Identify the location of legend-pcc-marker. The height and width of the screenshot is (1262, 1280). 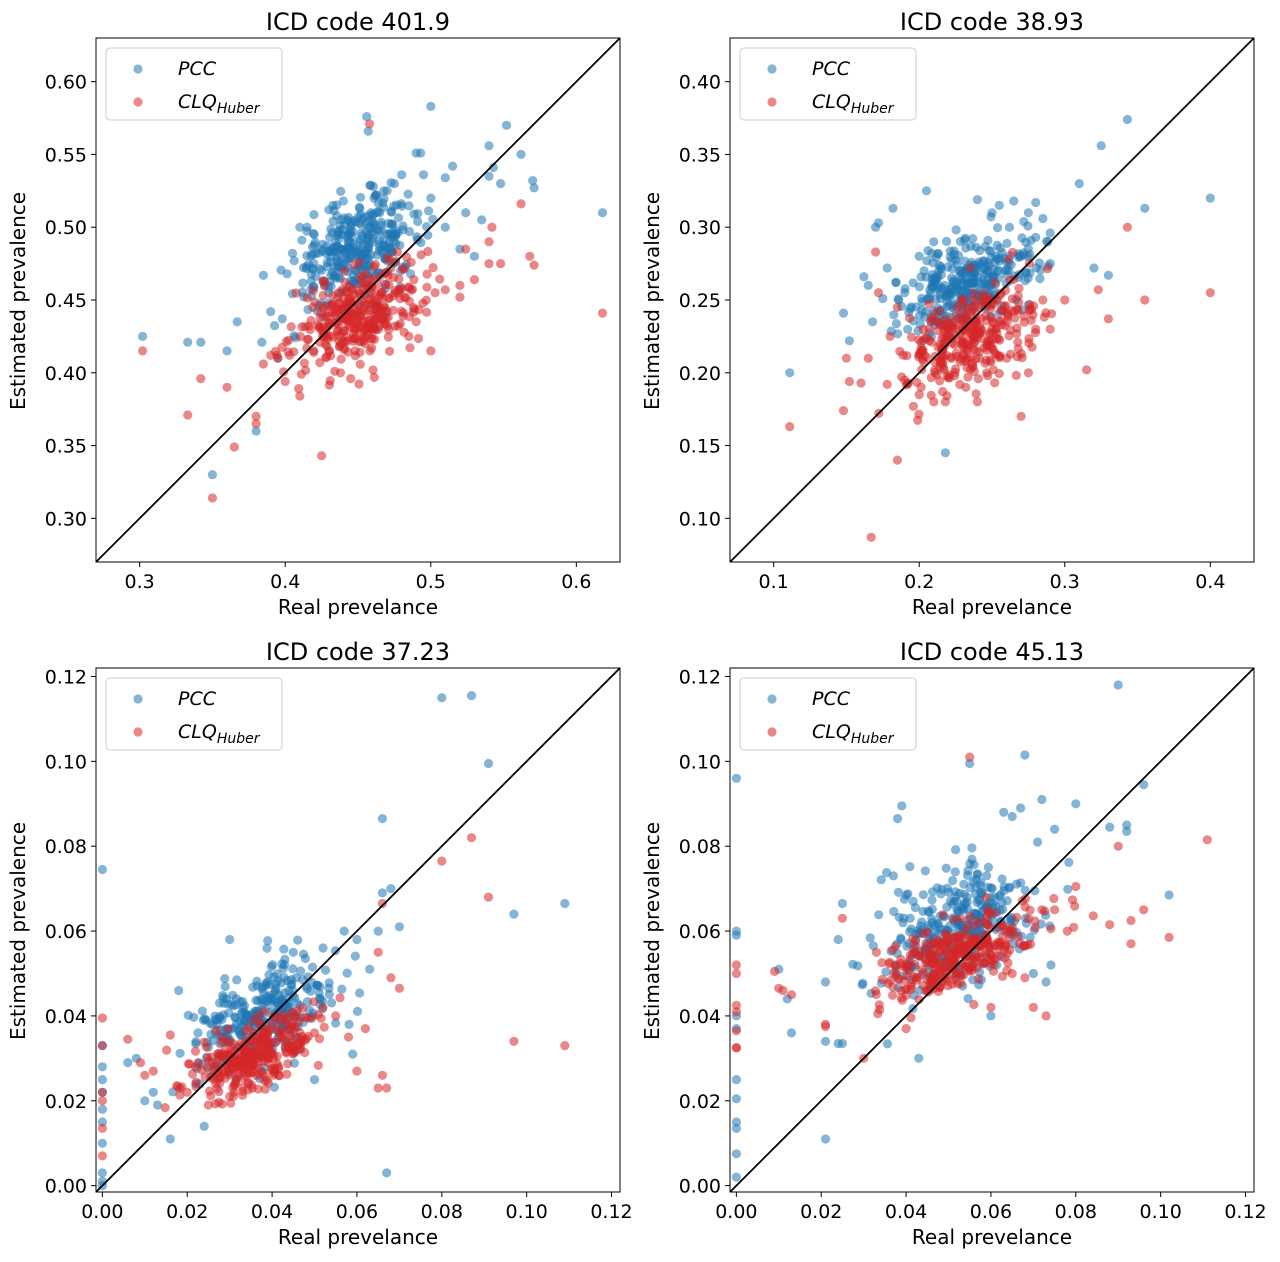
(772, 69).